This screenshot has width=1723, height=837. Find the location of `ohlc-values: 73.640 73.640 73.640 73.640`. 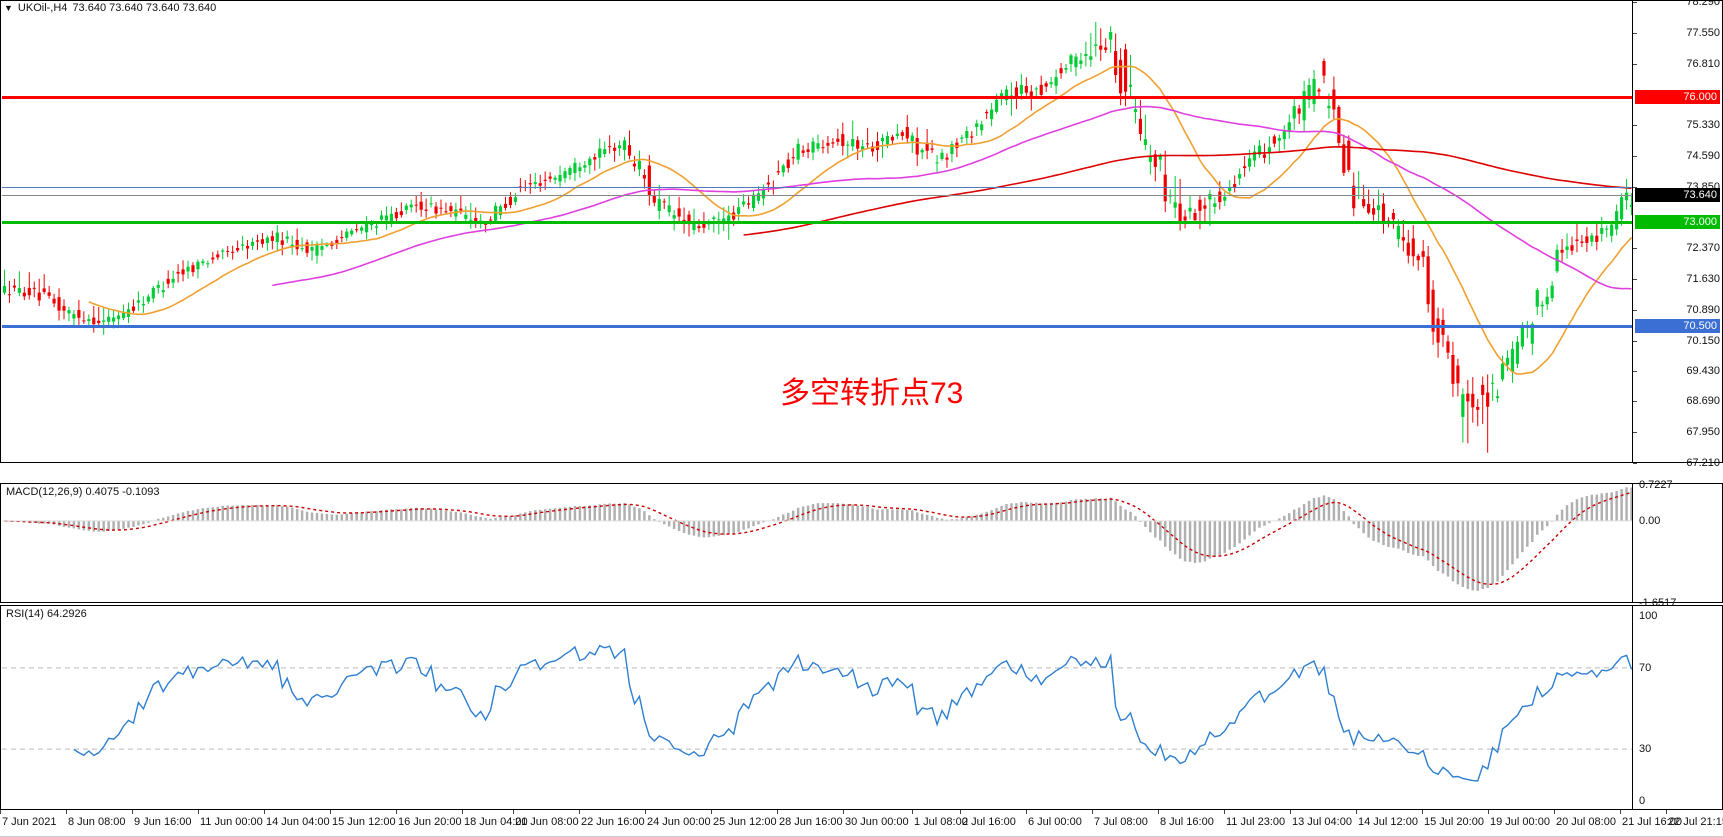

ohlc-values: 73.640 73.640 73.640 73.640 is located at coordinates (144, 8).